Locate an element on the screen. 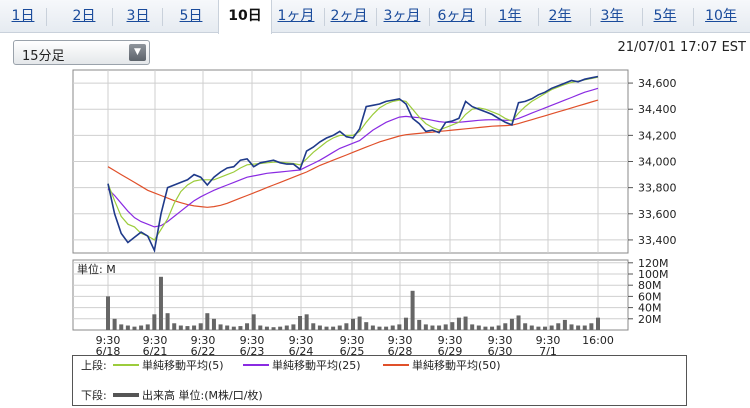  legend-sma5: 単純移動平均(5) is located at coordinates (168, 366).